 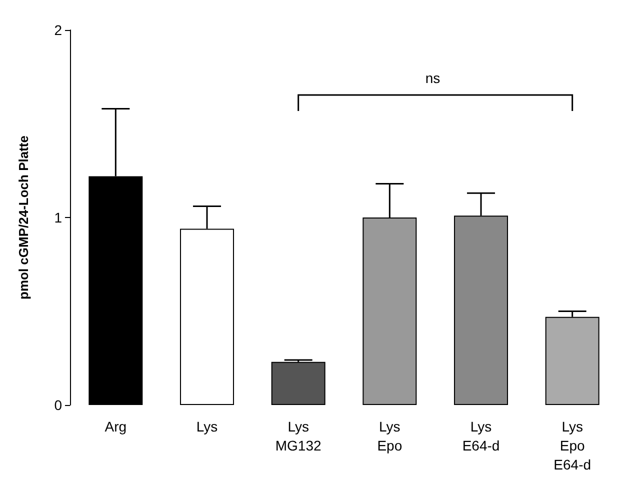 What do you see at coordinates (58, 405) in the screenshot?
I see `y-tick-label: 0` at bounding box center [58, 405].